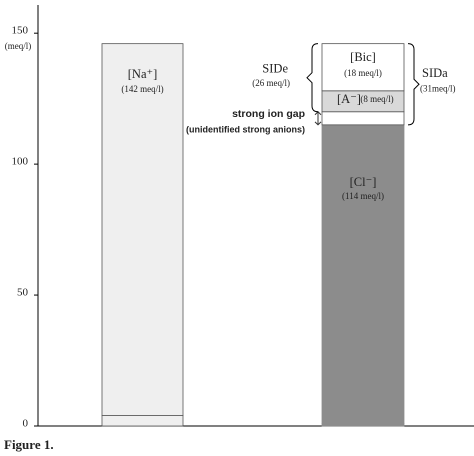 The height and width of the screenshot is (456, 474). Describe the element at coordinates (318, 118) in the screenshot. I see `gap-arrow` at that location.